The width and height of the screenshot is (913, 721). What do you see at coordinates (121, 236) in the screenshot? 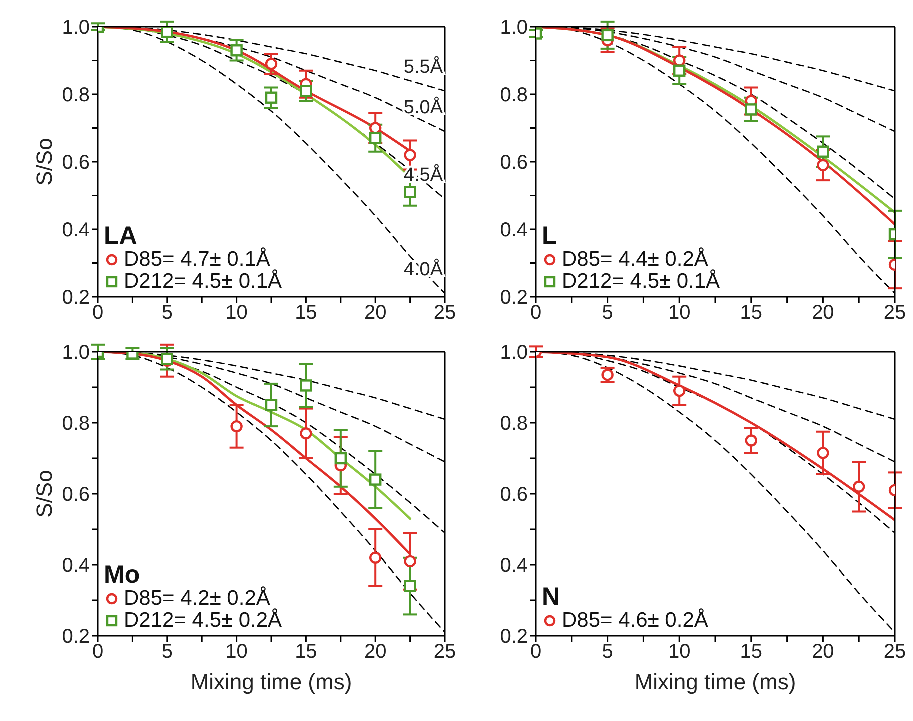
I see `legend-title: LA` at bounding box center [121, 236].